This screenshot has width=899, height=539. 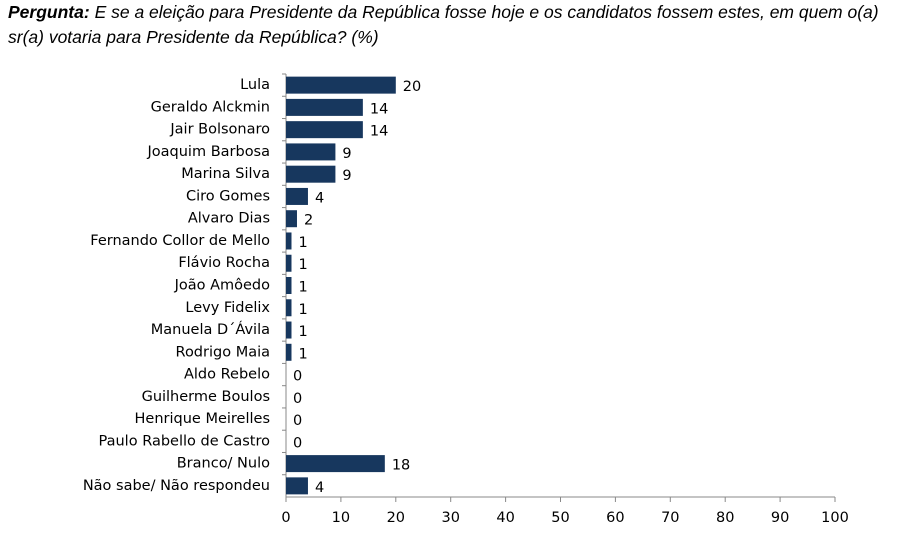 I want to click on x-tick-label: 60, so click(x=615, y=518).